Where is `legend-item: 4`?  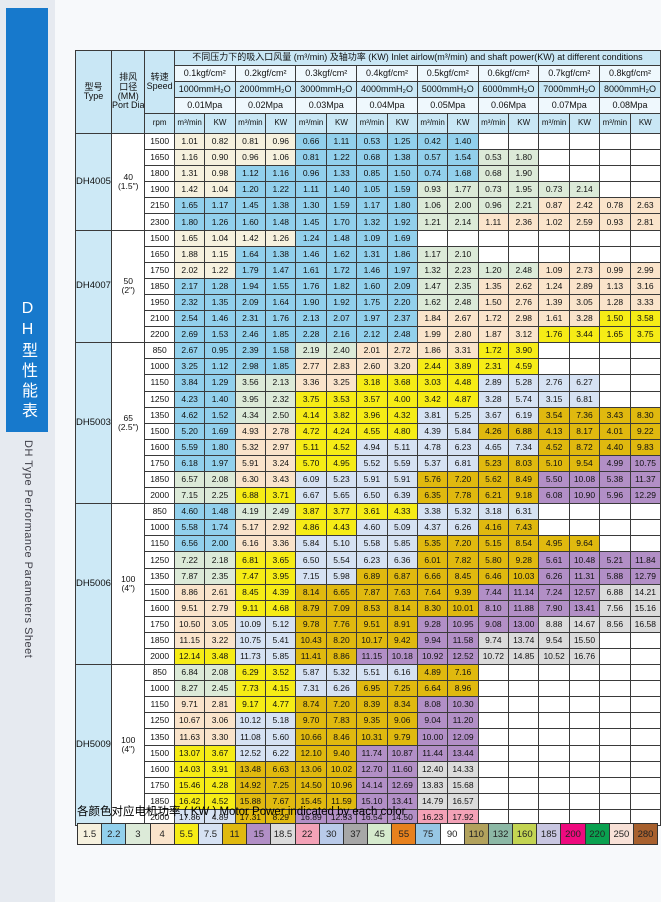 legend-item: 4 is located at coordinates (162, 834).